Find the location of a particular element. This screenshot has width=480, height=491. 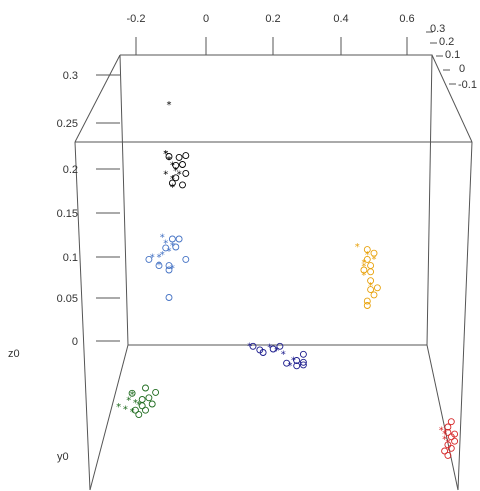

box-edge-top-right is located at coordinates (452, 98).